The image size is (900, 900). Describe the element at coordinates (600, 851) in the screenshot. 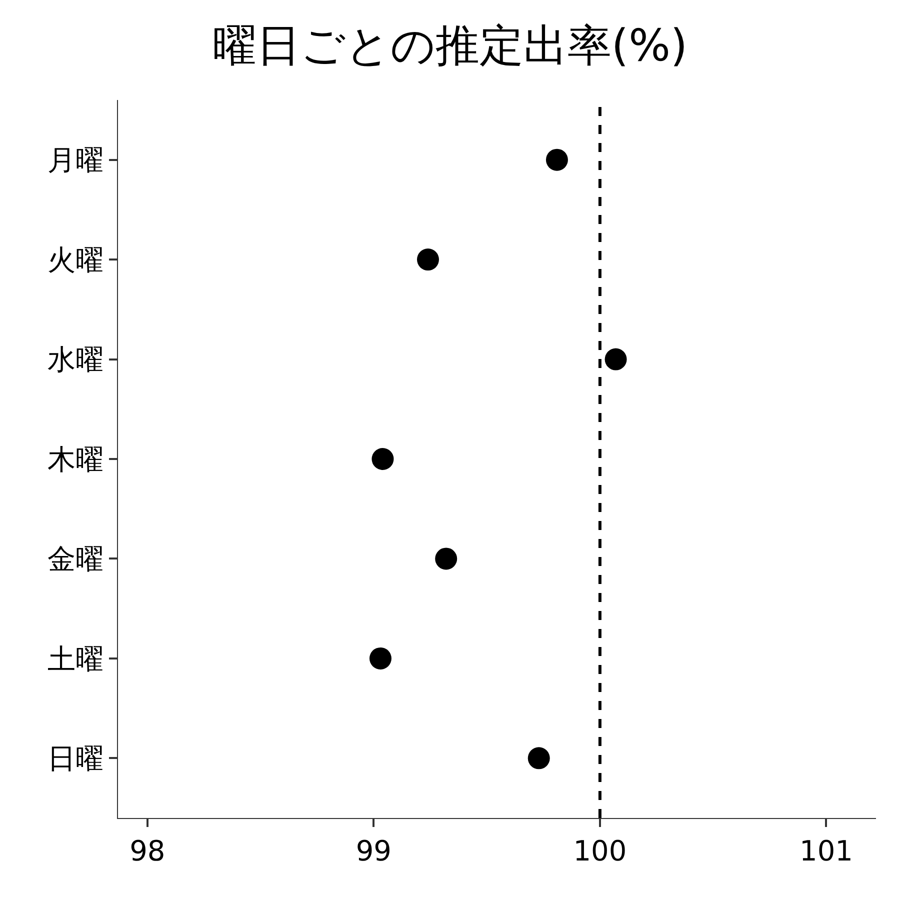

I see `x-tick-label: 100` at that location.